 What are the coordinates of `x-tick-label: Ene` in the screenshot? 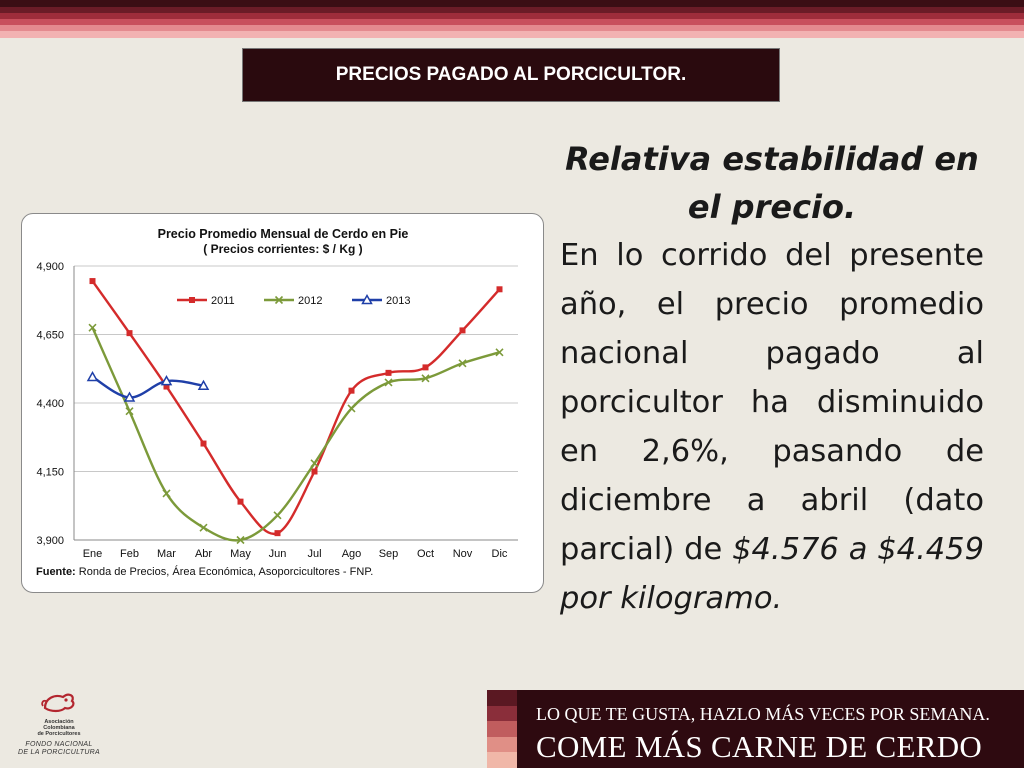 It's located at (93, 554).